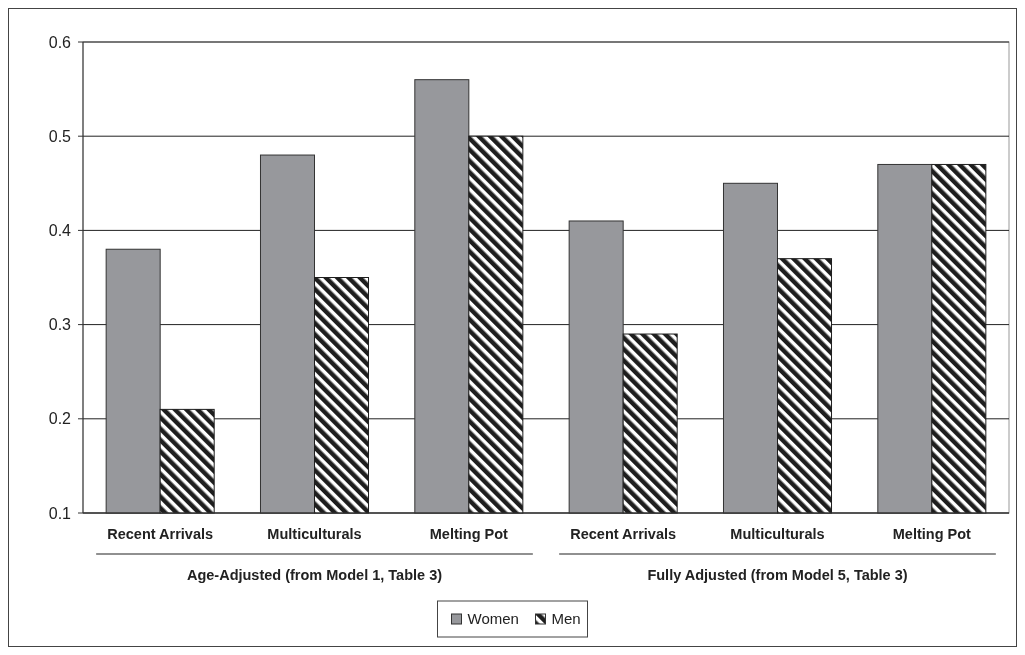 The width and height of the screenshot is (1025, 655). Describe the element at coordinates (60, 42) in the screenshot. I see `y-tick-label: 0.6` at that location.